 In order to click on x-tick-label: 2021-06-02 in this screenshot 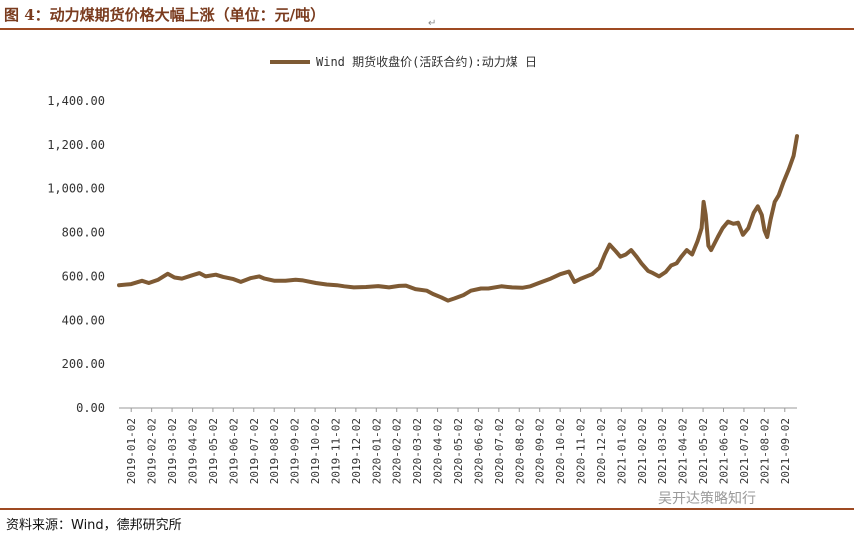, I will do `click(724, 451)`.